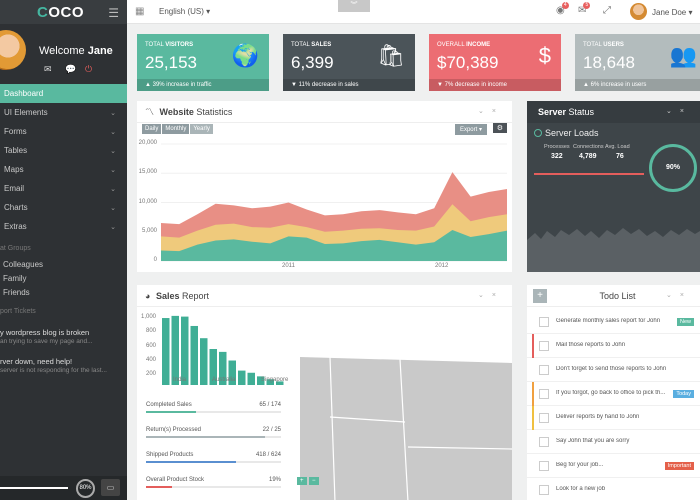 The width and height of the screenshot is (700, 500). What do you see at coordinates (613, 346) in the screenshot?
I see `todo-item: Mail those reports to John` at bounding box center [613, 346].